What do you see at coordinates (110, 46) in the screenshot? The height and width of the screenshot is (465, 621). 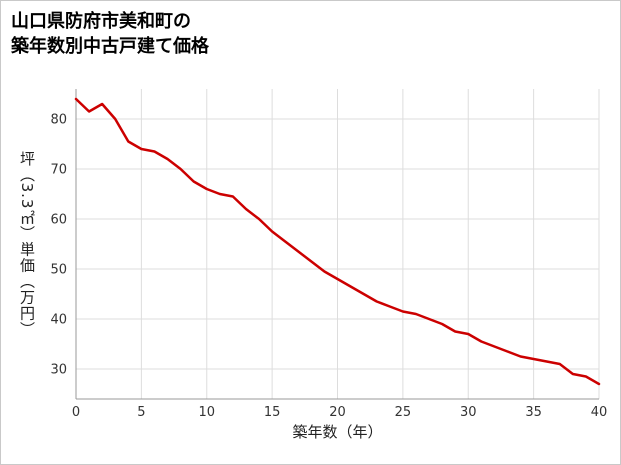 I see `chart-title-line2: 築年数別中古戸建て価格` at bounding box center [110, 46].